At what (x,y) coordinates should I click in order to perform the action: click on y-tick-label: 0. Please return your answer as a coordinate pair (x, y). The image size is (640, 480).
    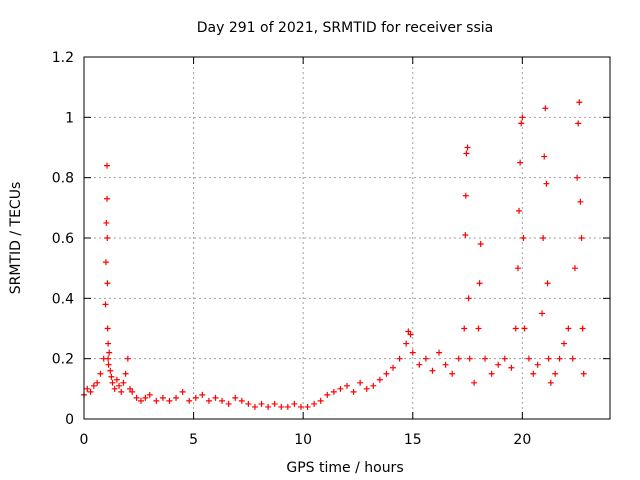
    Looking at the image, I should click on (69, 420).